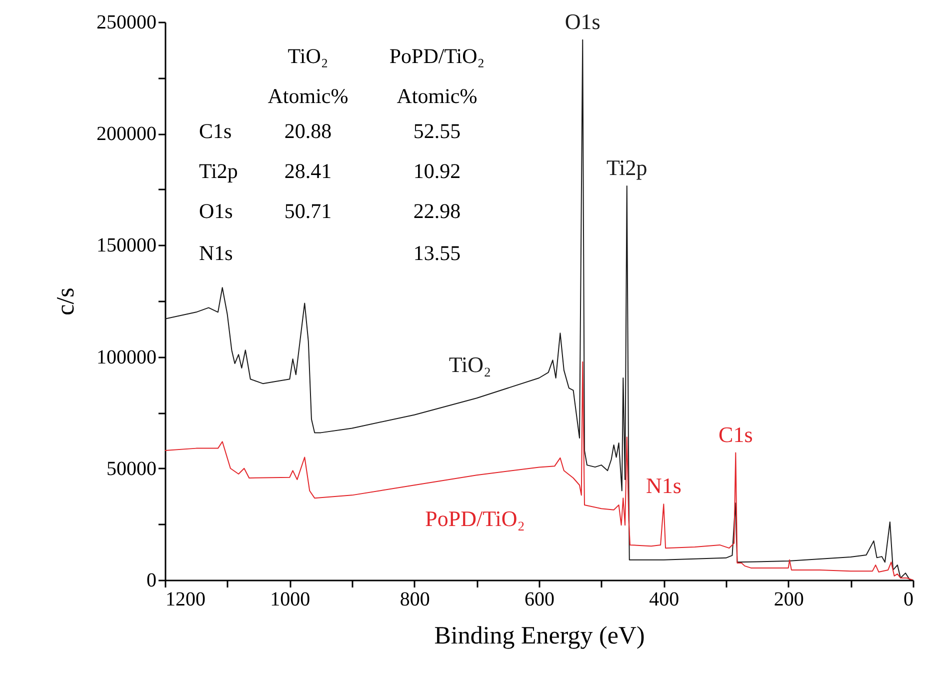  Describe the element at coordinates (126, 134) in the screenshot. I see `y-tick-label: 200000` at that location.